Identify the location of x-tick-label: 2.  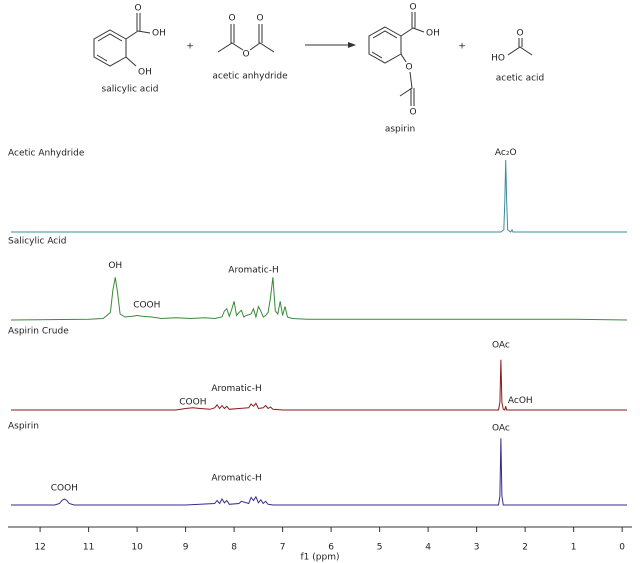
(525, 548).